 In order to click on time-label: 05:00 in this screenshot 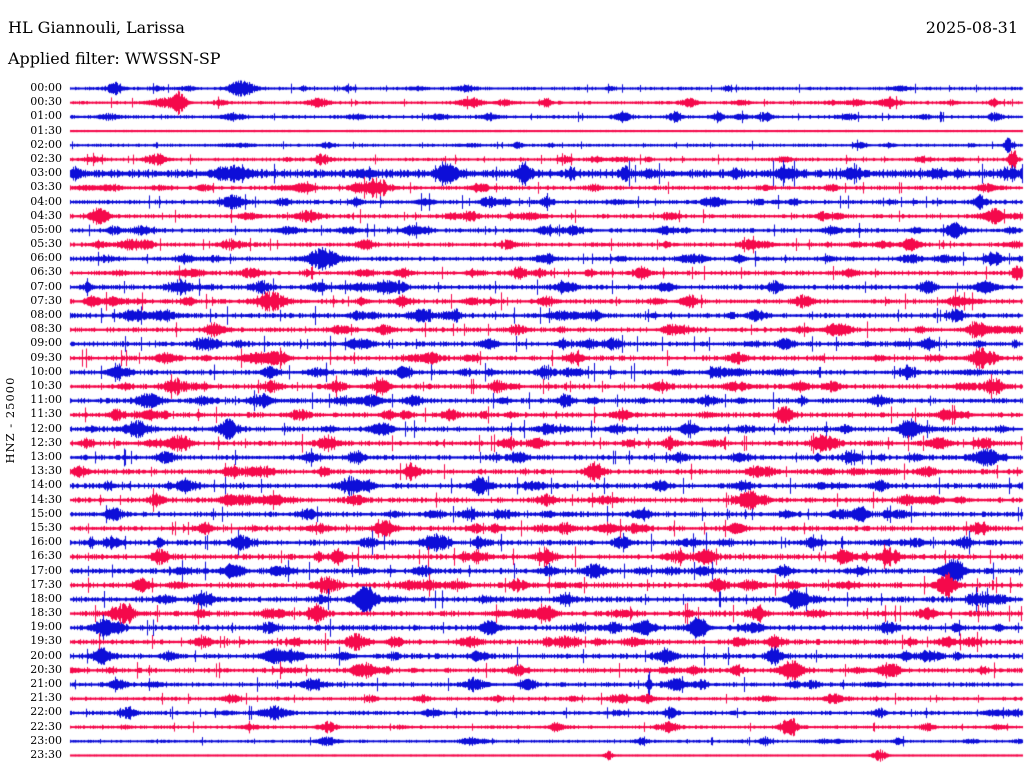, I will do `click(46, 229)`.